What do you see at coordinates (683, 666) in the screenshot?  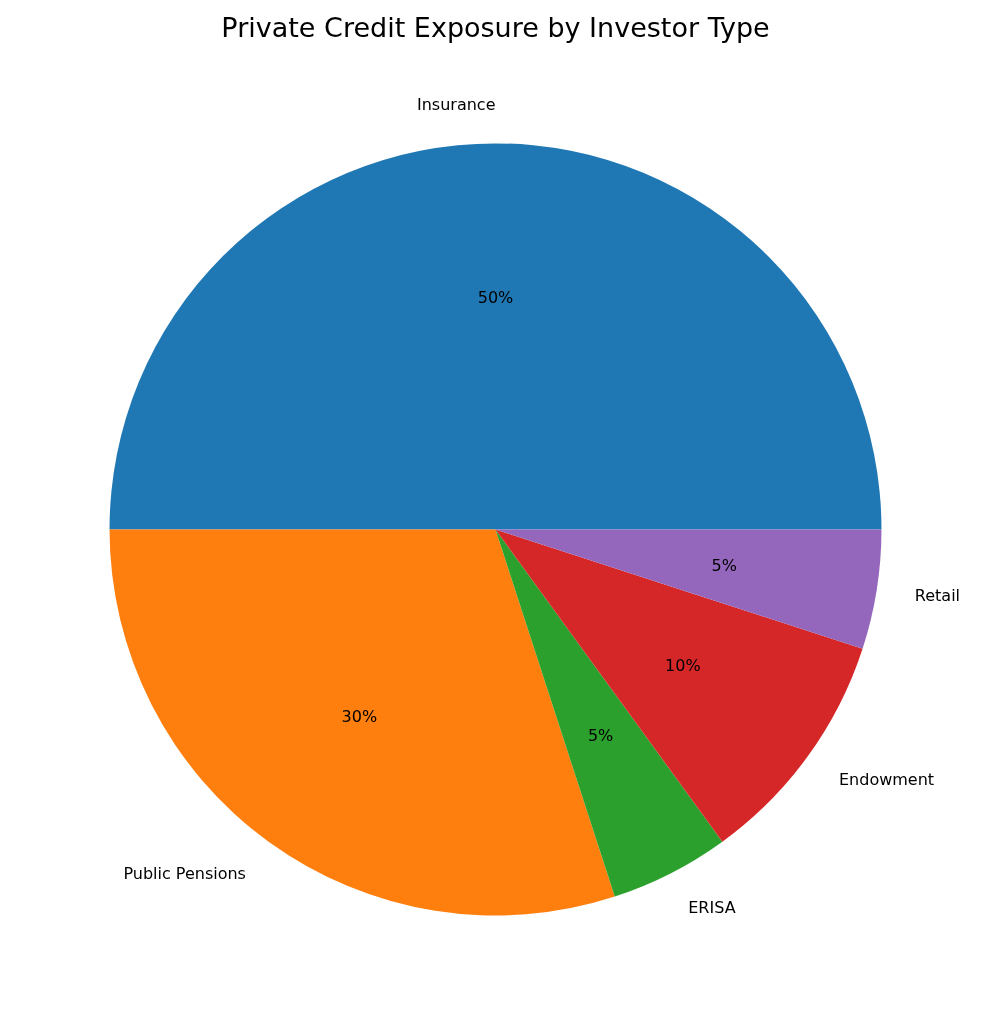 I see `data-label: 10%` at bounding box center [683, 666].